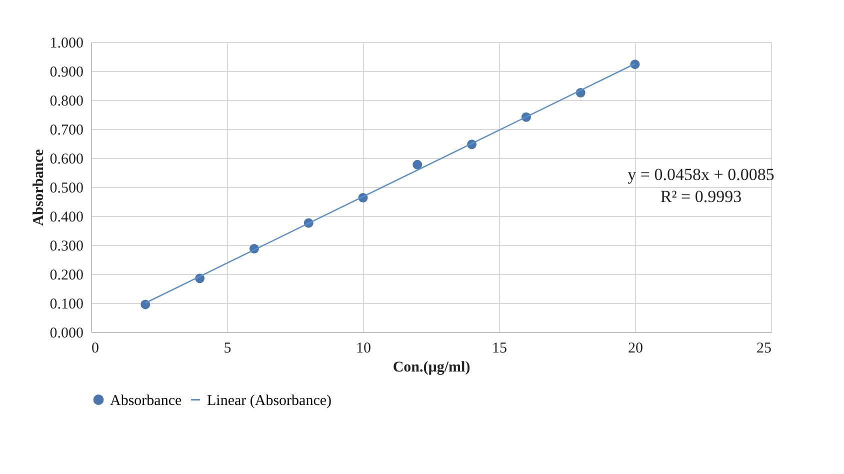 The height and width of the screenshot is (474, 844). Describe the element at coordinates (67, 218) in the screenshot. I see `y-tick-label: 0.400` at that location.